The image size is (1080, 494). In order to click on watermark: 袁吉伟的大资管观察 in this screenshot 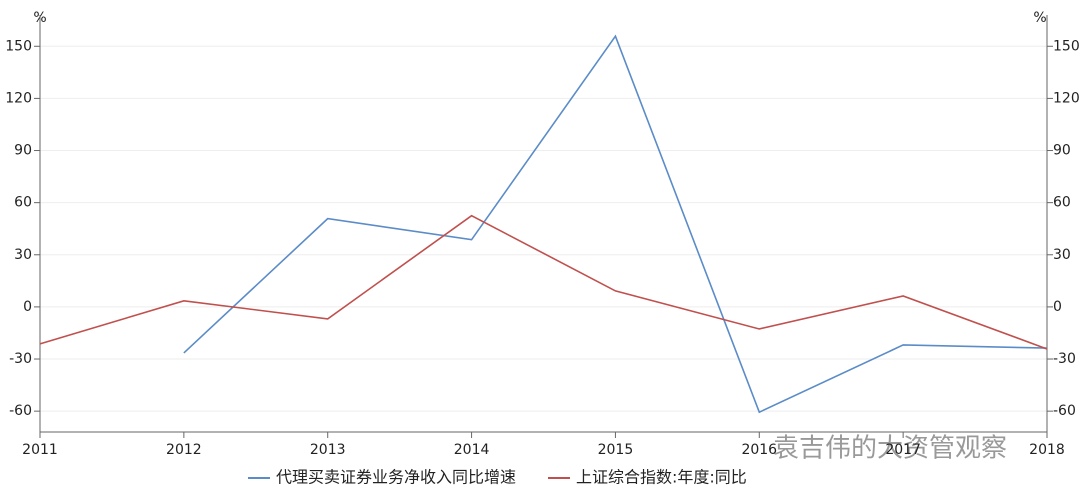, I will do `click(890, 449)`.